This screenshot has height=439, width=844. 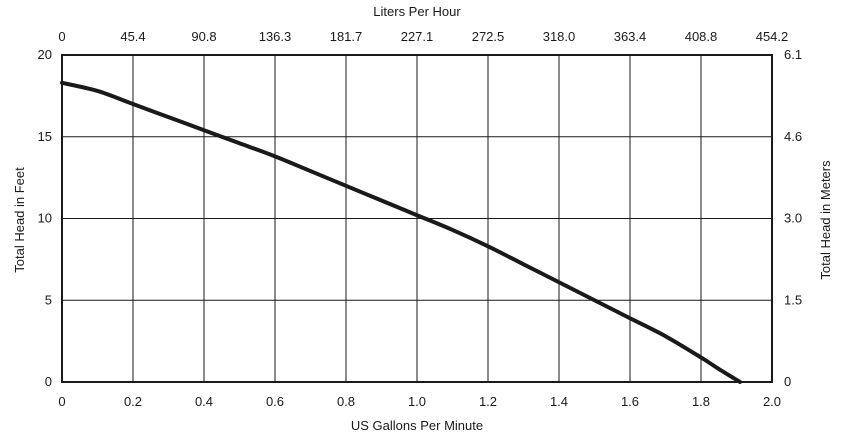 What do you see at coordinates (701, 36) in the screenshot?
I see `x2-tick-label: 408.8` at bounding box center [701, 36].